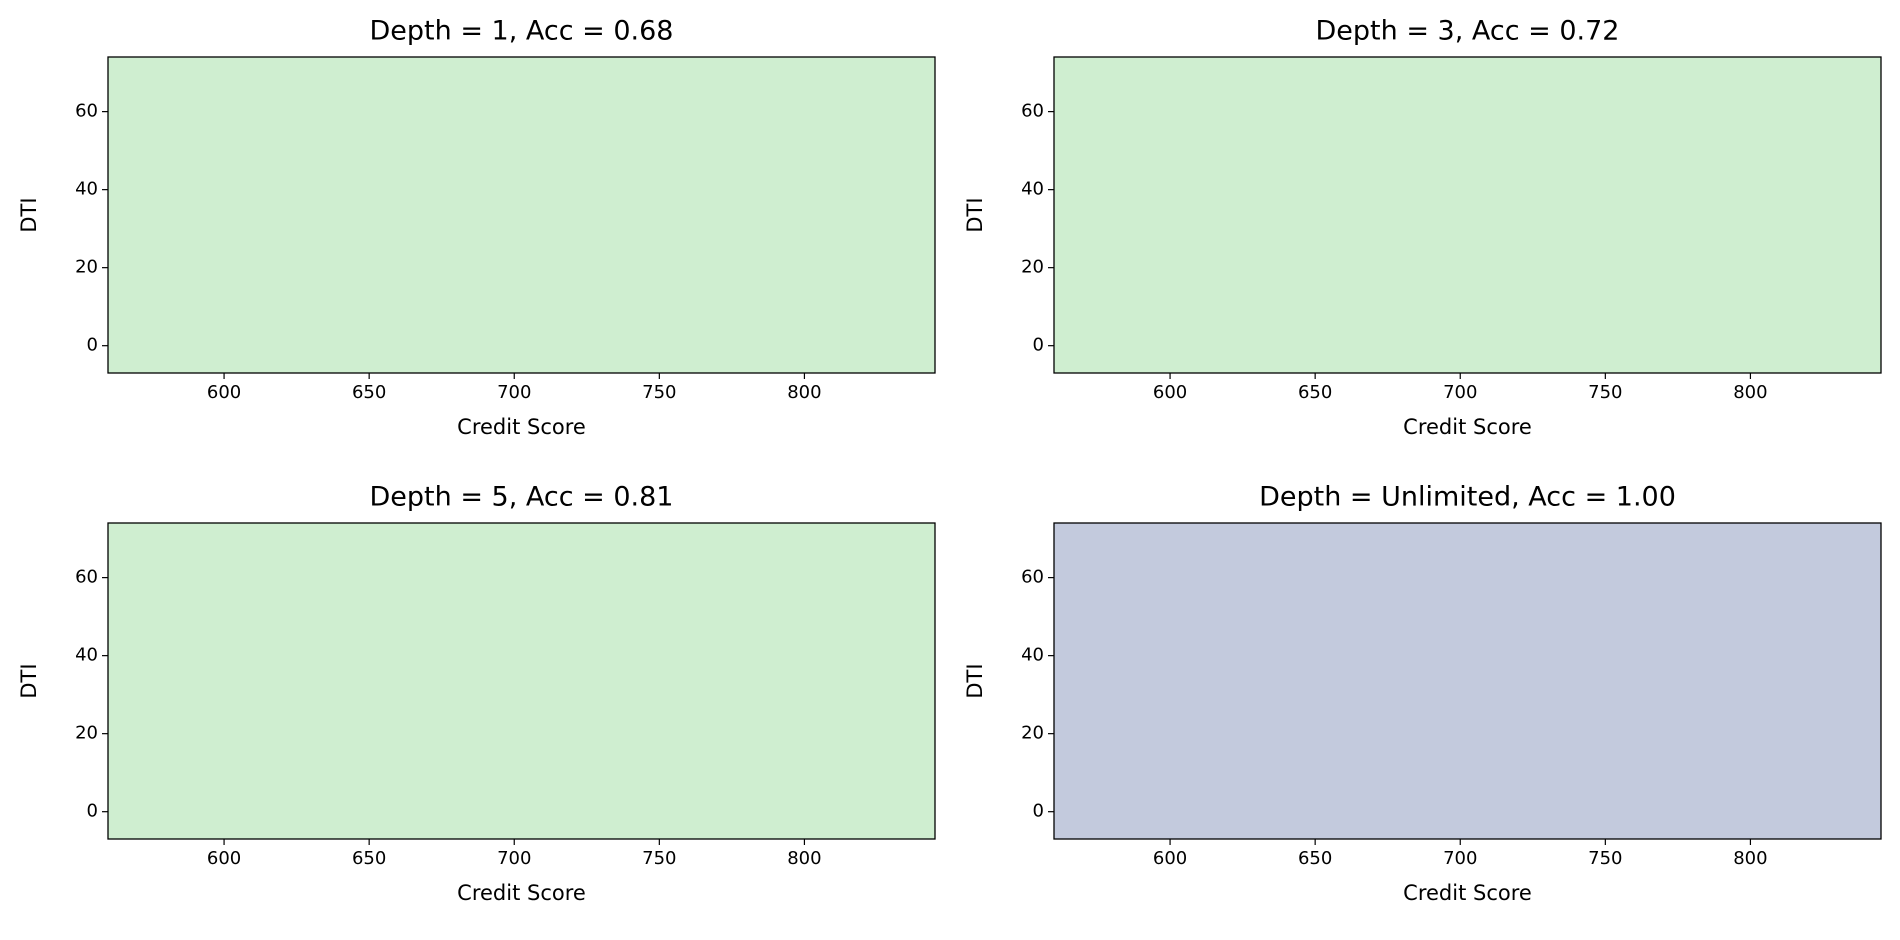 The height and width of the screenshot is (940, 1900). I want to click on chart-title: Depth = Unlimited, Acc = 1.00, so click(1467, 497).